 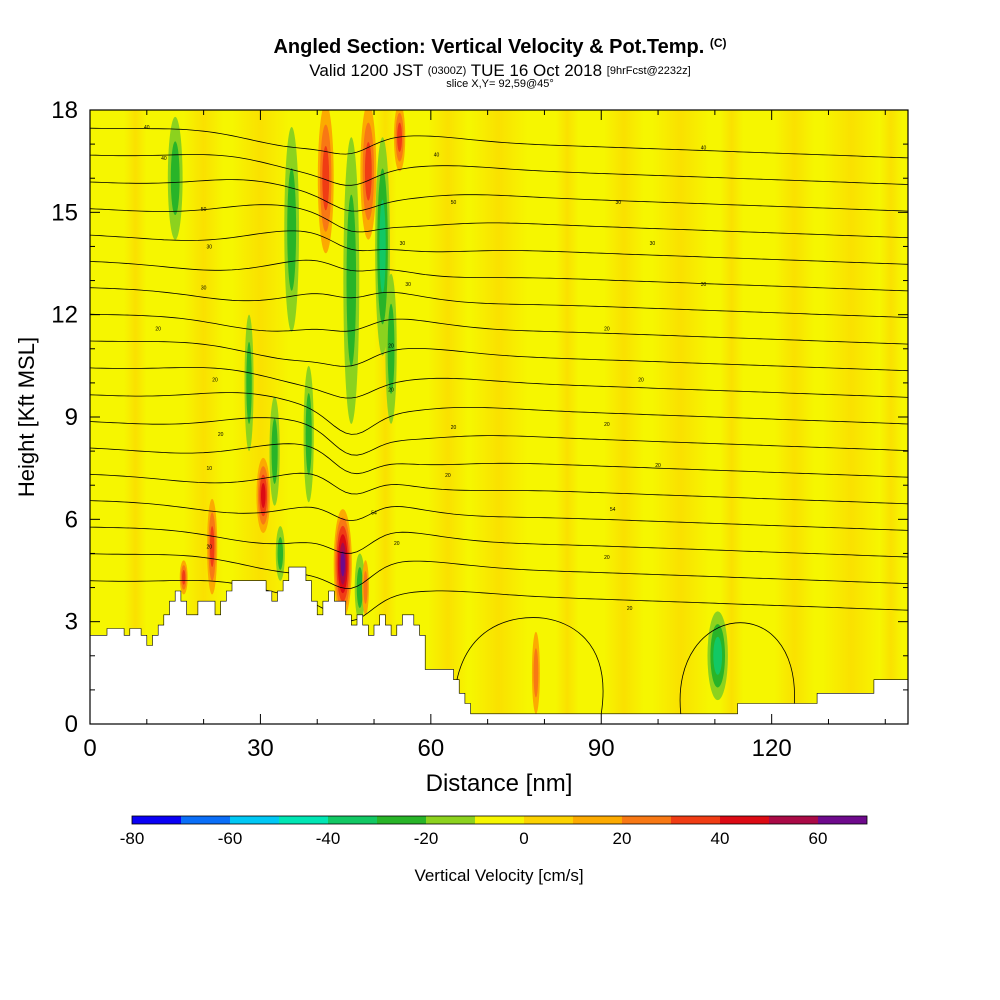 What do you see at coordinates (64, 110) in the screenshot?
I see `y-tick-label: 18` at bounding box center [64, 110].